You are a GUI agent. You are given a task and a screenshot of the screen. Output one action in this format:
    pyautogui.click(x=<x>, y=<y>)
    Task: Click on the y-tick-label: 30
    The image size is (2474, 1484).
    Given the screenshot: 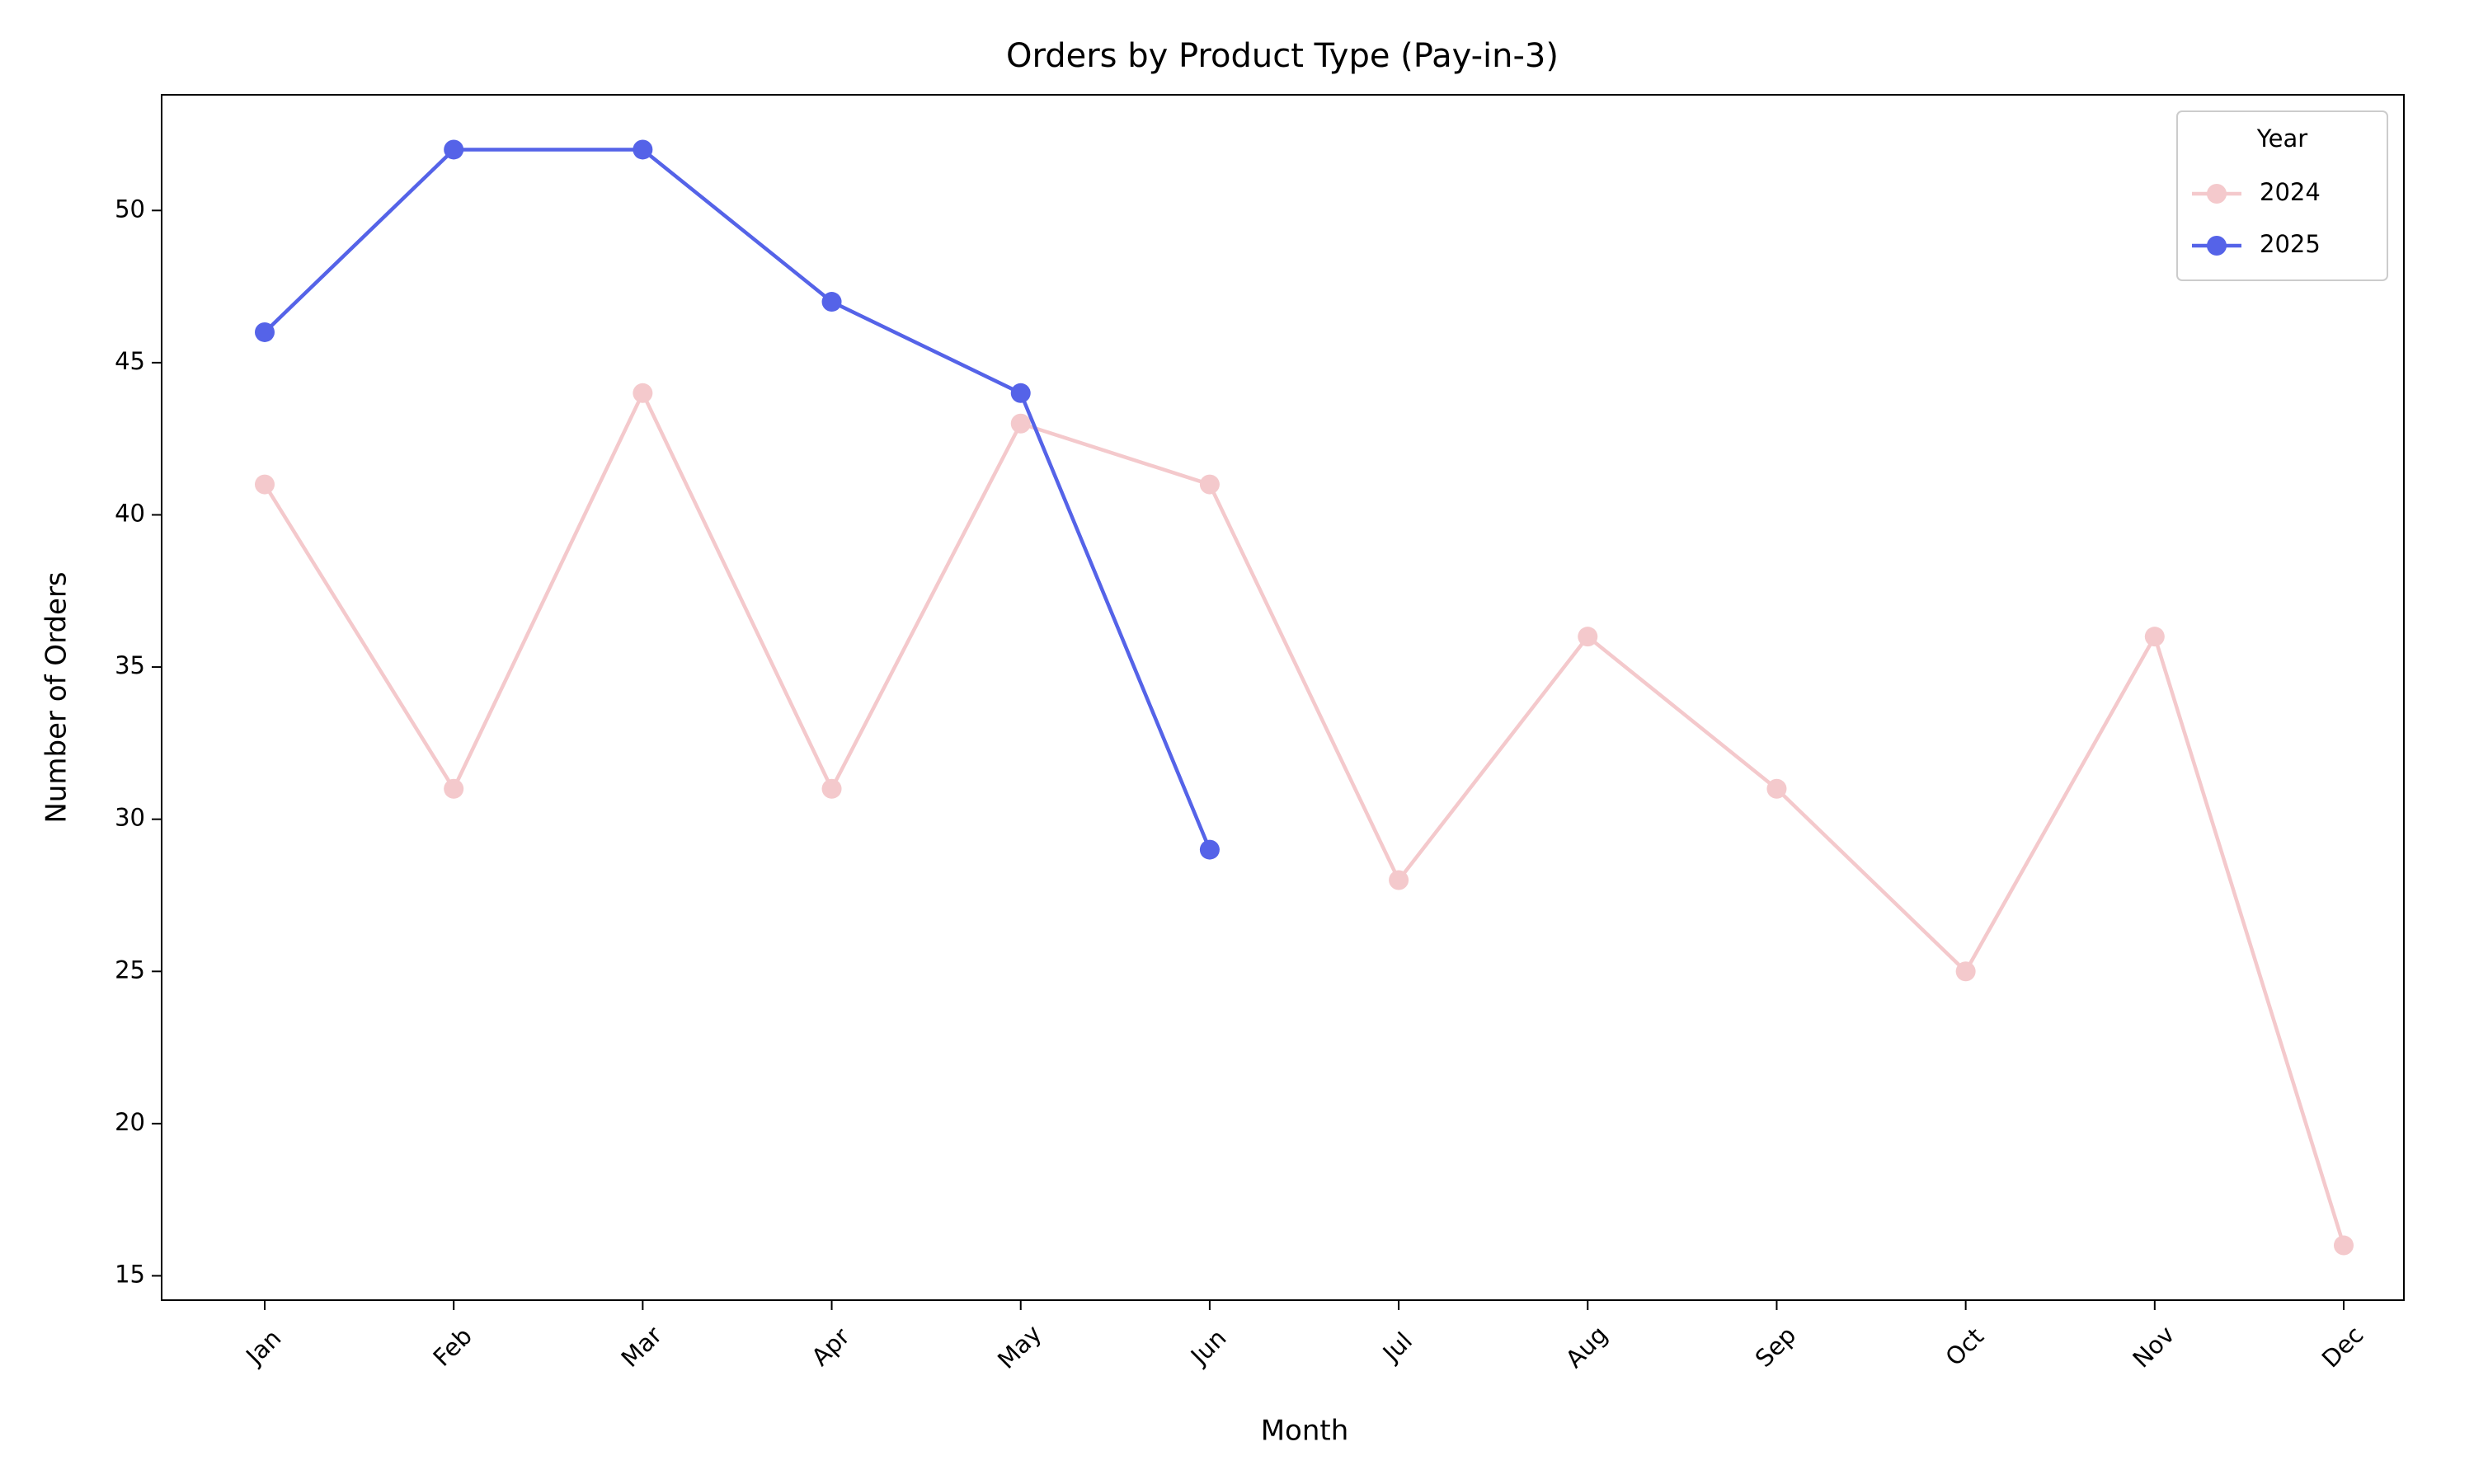 What is the action you would take?
    pyautogui.click(x=130, y=818)
    